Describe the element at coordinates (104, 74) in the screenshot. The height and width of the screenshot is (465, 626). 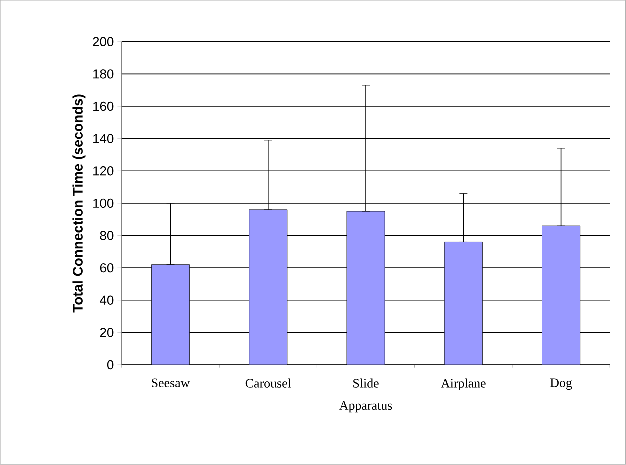
I see `y-tick-label: 180` at that location.